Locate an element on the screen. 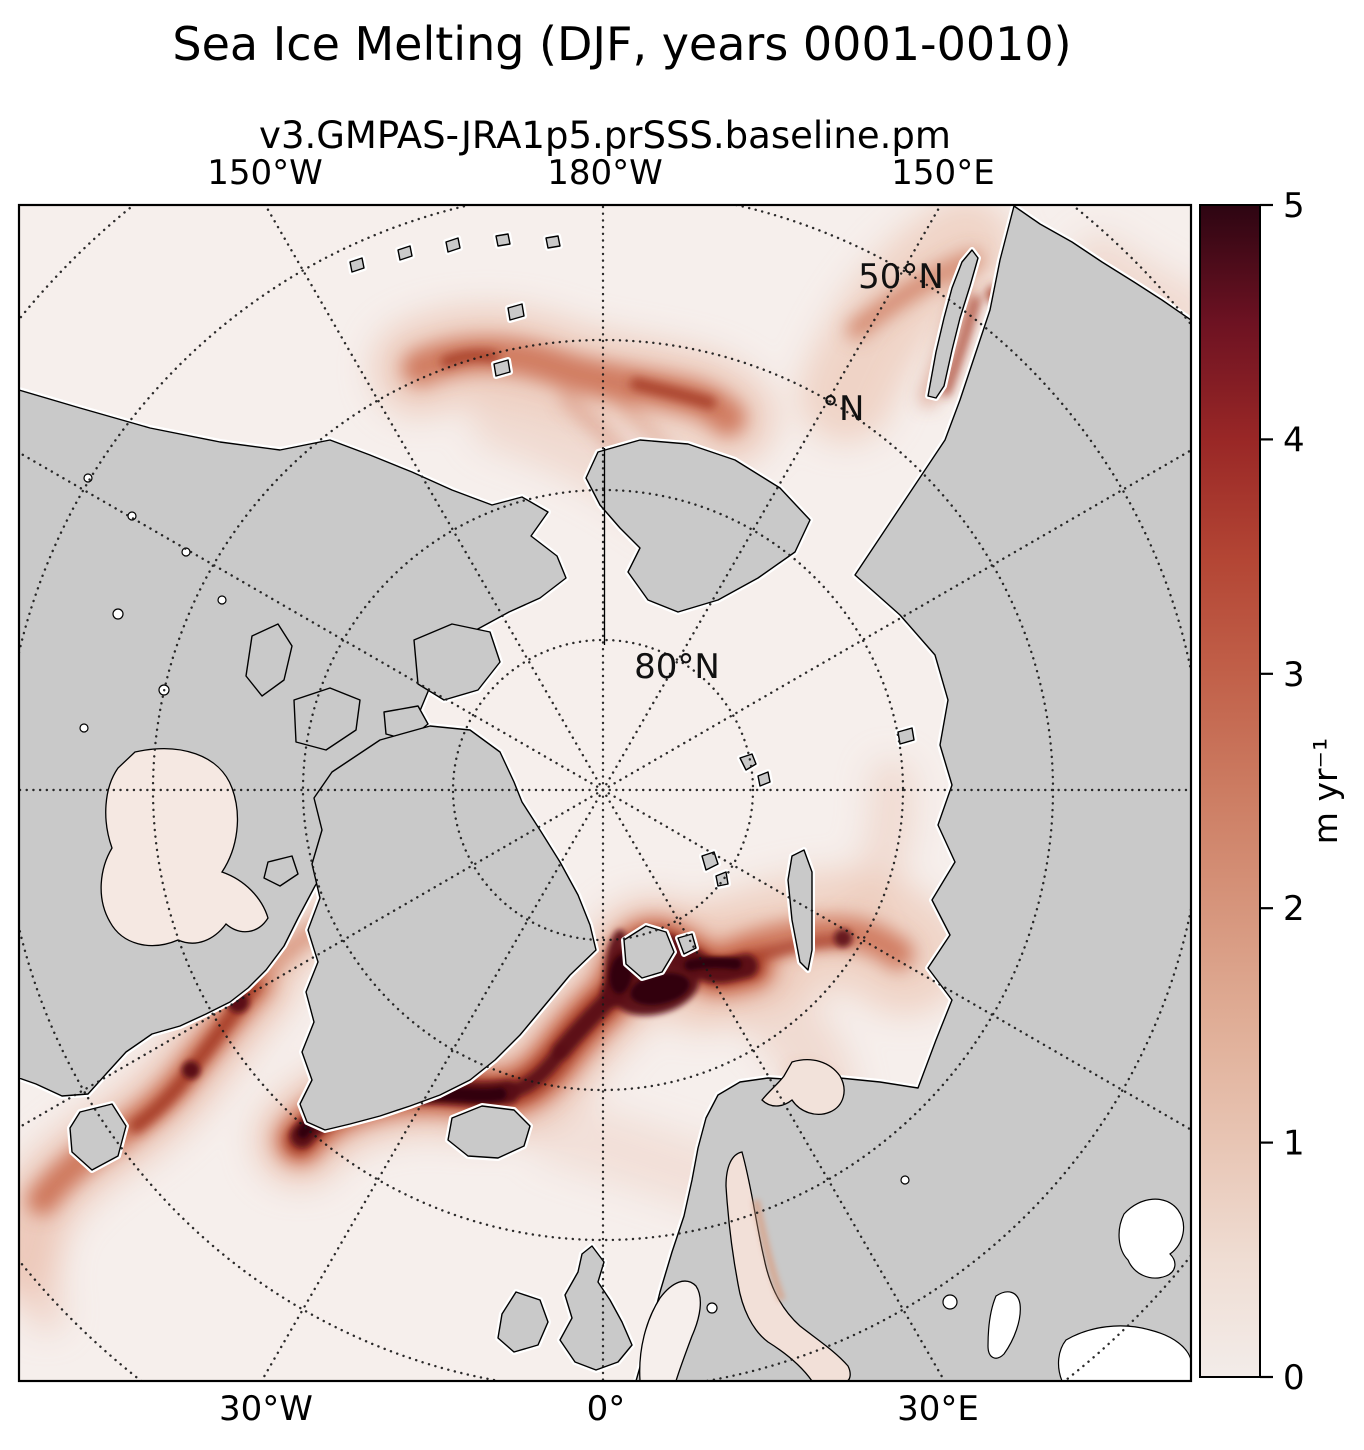 The image size is (1364, 1450). gridline-label-80n: 80°N is located at coordinates (677, 667).